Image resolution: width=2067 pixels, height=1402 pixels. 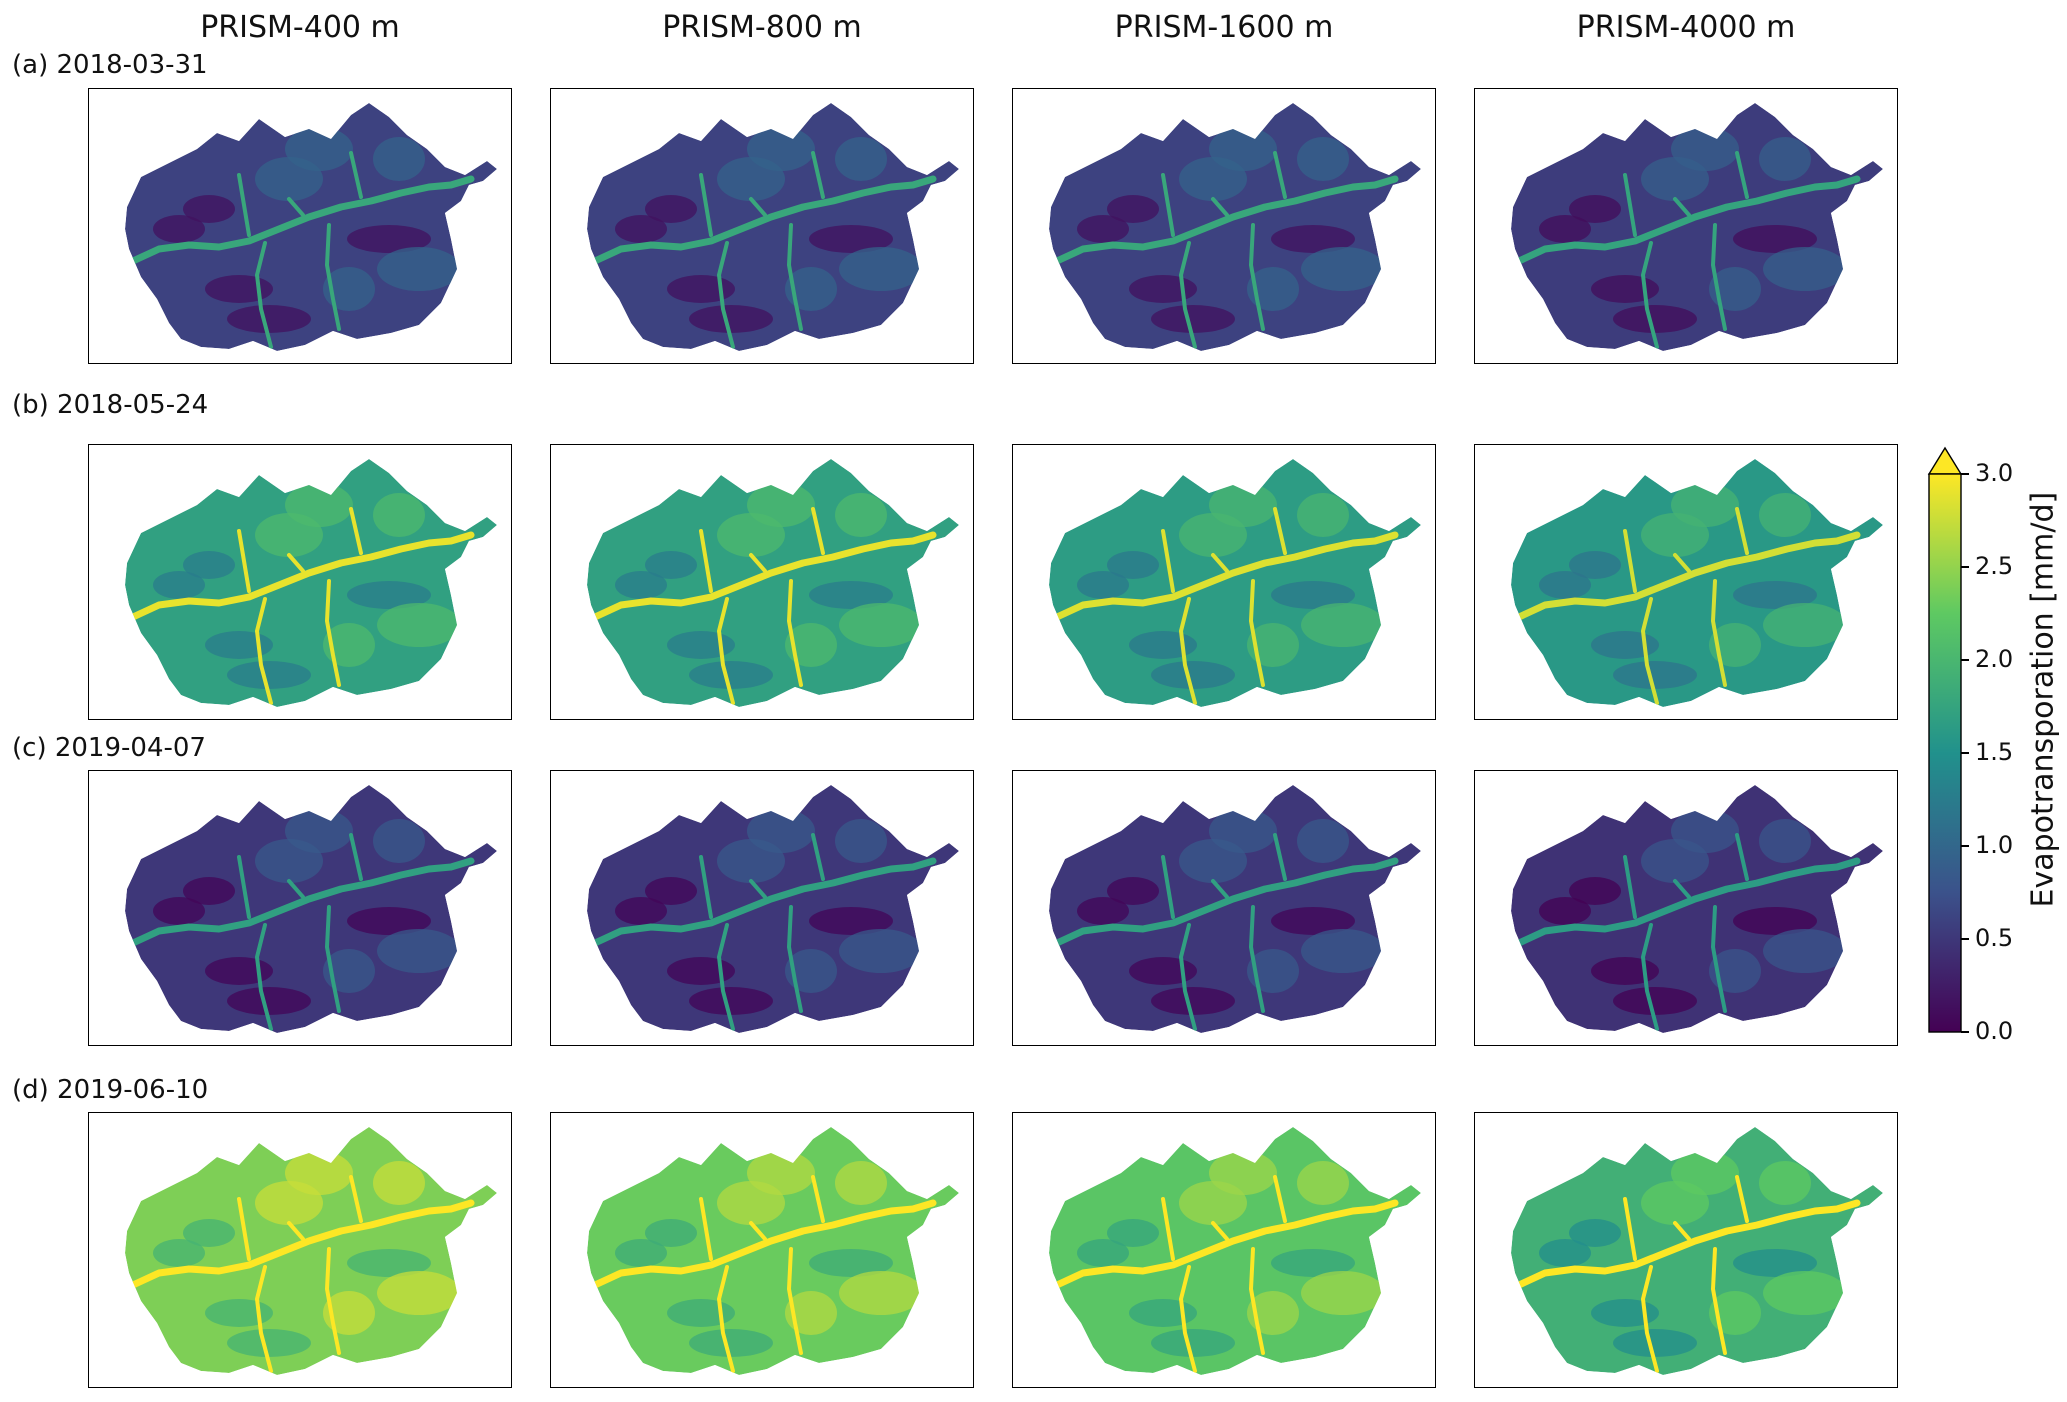 What do you see at coordinates (1945, 460) in the screenshot?
I see `colorbar-extend-triangle` at bounding box center [1945, 460].